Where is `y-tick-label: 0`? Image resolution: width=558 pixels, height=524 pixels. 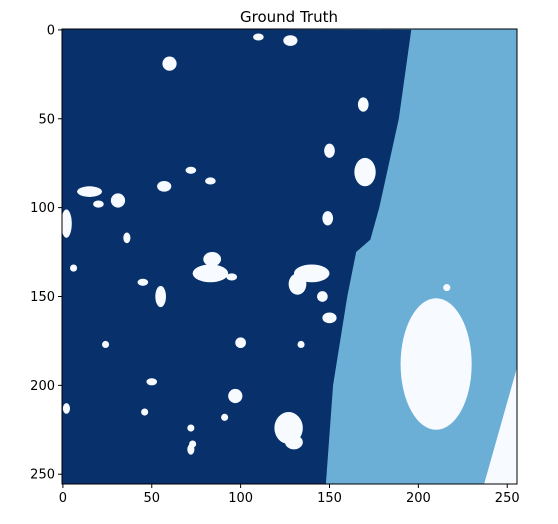 y-tick-label: 0 is located at coordinates (51, 30).